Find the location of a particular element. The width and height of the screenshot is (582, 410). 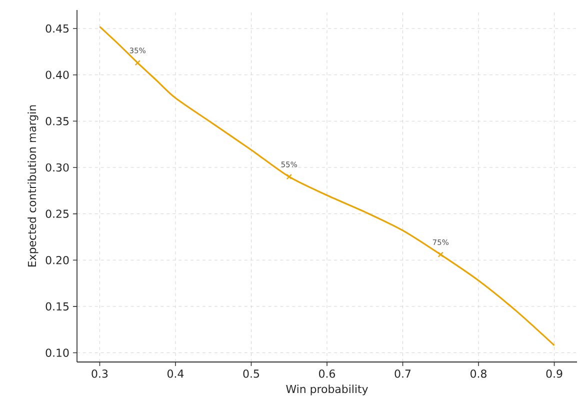

y-axis-title: Expected contribution margin is located at coordinates (33, 186).